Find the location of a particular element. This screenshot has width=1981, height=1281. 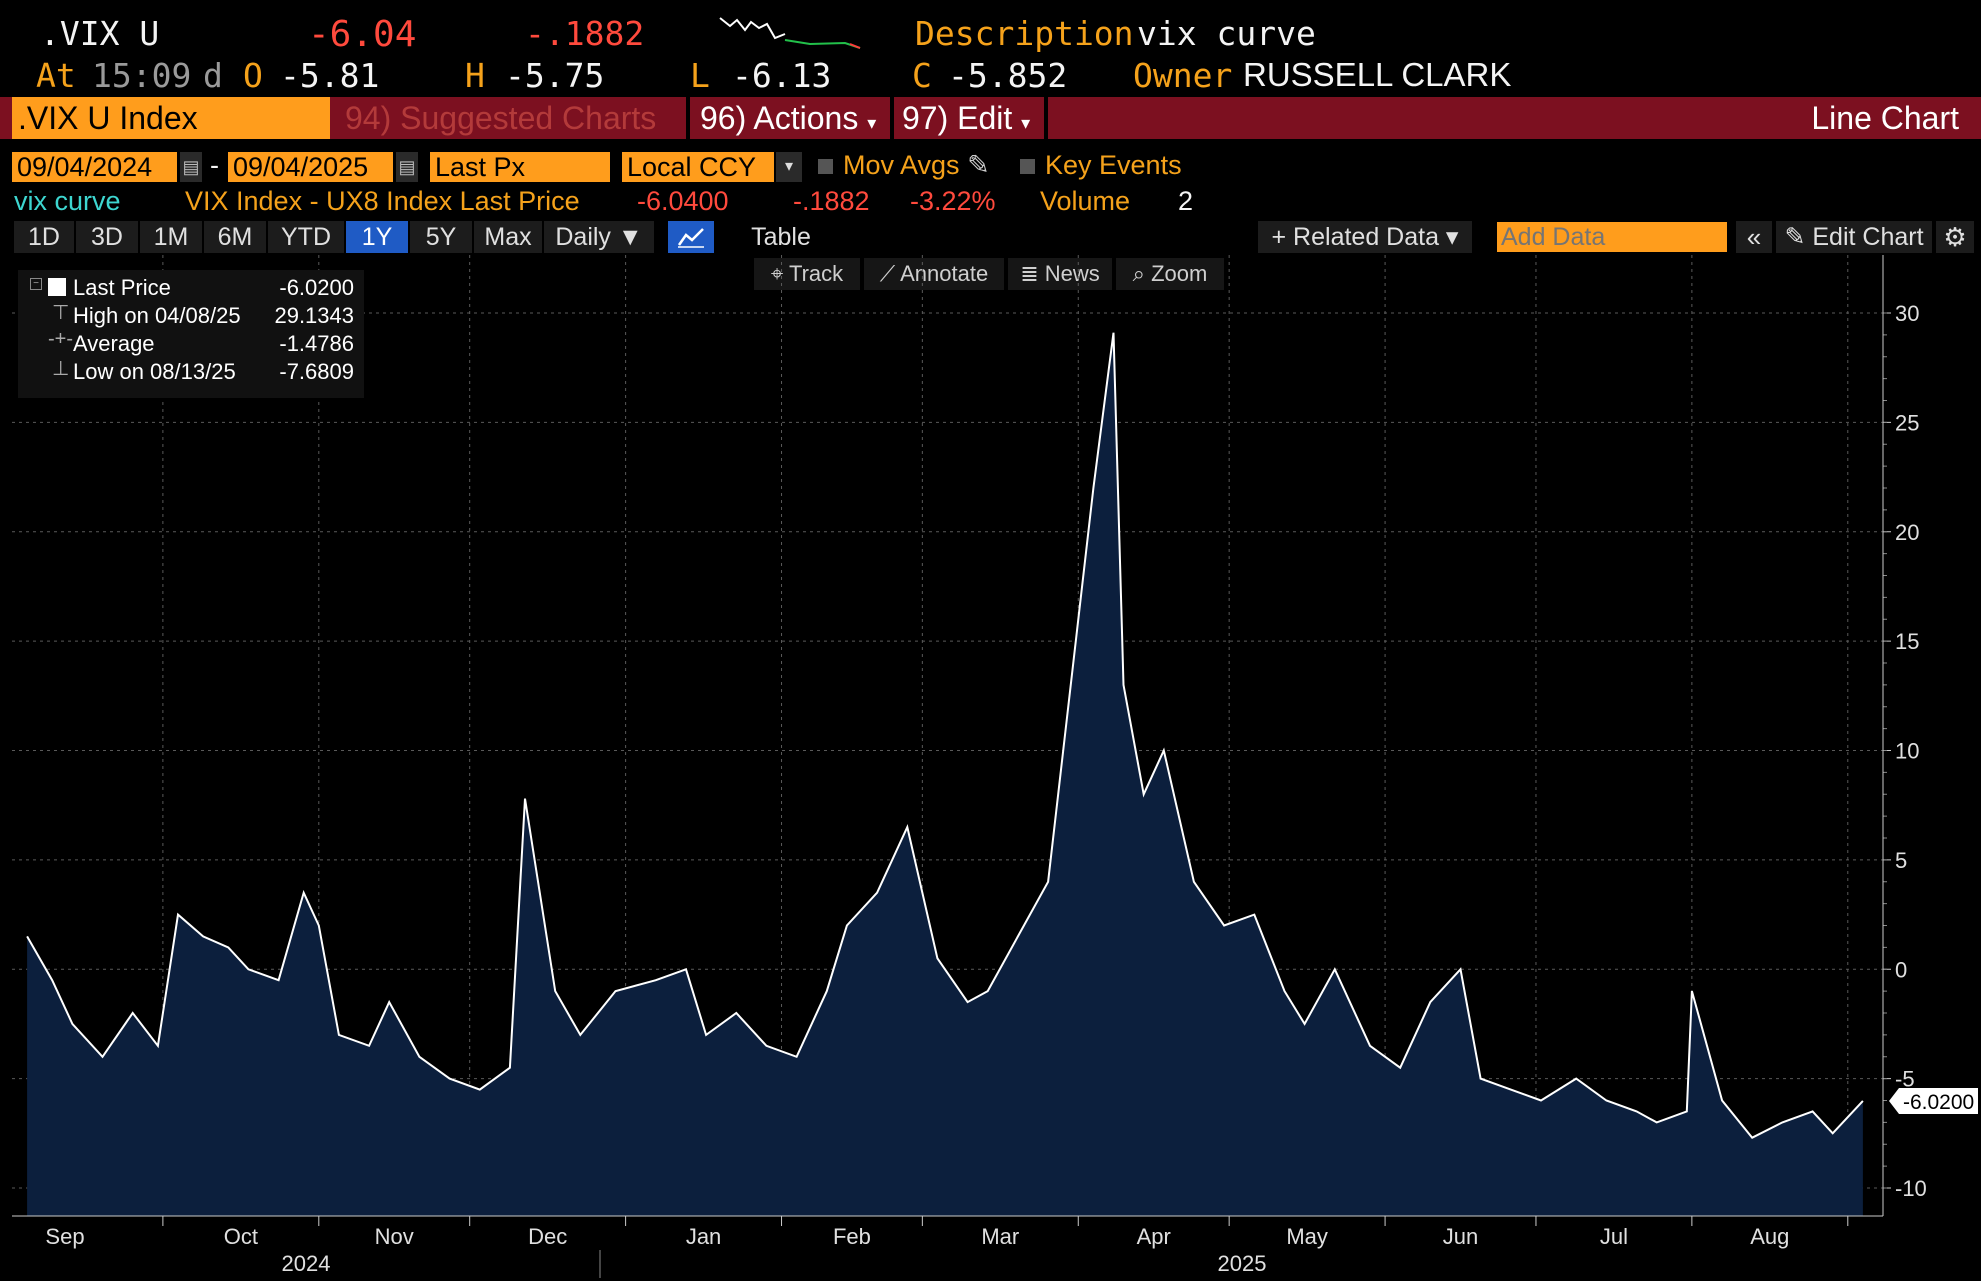

chart-type-label: Line Chart is located at coordinates (1885, 118).